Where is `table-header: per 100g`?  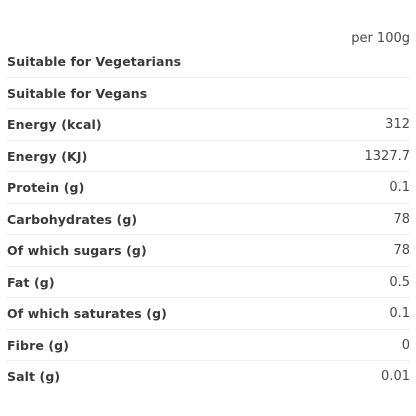 table-header: per 100g is located at coordinates (205, 38).